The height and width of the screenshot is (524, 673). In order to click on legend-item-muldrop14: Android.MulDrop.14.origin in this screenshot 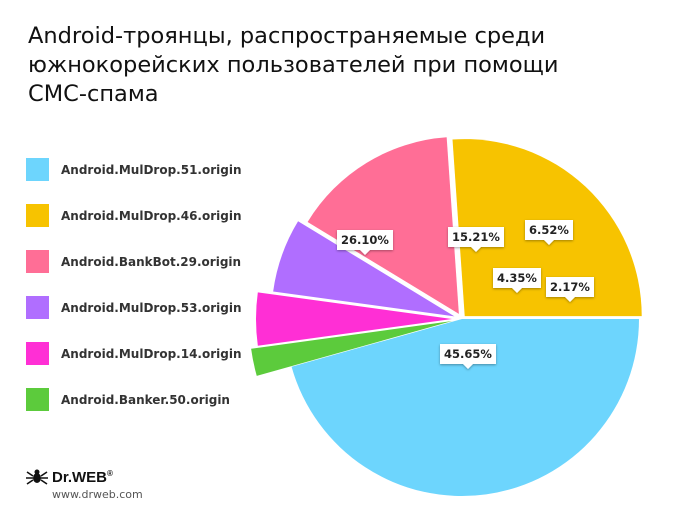, I will do `click(134, 353)`.